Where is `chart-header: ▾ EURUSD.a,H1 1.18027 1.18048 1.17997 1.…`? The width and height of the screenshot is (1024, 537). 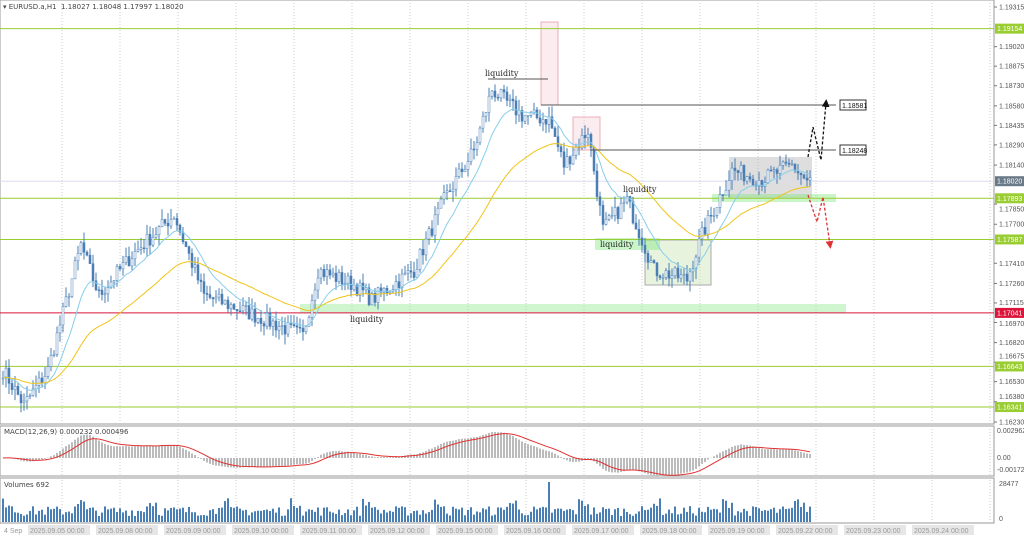 chart-header: ▾ EURUSD.a,H1 1.18027 1.18048 1.17997 1.… is located at coordinates (93, 7).